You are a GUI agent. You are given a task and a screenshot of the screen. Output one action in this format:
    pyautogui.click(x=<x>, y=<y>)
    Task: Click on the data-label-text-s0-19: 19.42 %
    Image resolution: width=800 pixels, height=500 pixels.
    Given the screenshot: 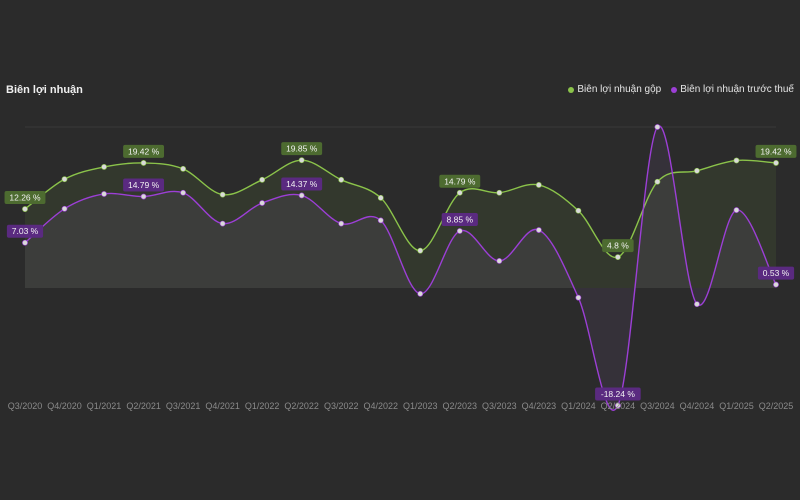 What is the action you would take?
    pyautogui.click(x=776, y=151)
    